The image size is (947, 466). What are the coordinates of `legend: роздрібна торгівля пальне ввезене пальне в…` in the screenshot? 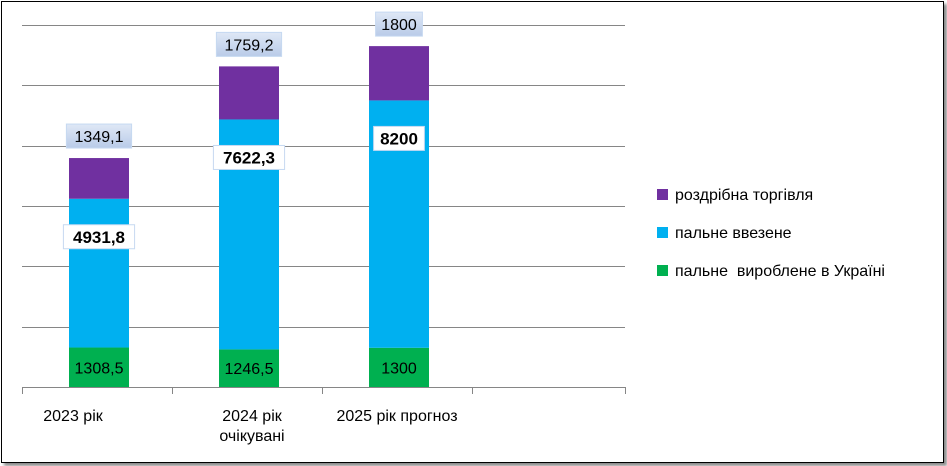 It's located at (771, 233).